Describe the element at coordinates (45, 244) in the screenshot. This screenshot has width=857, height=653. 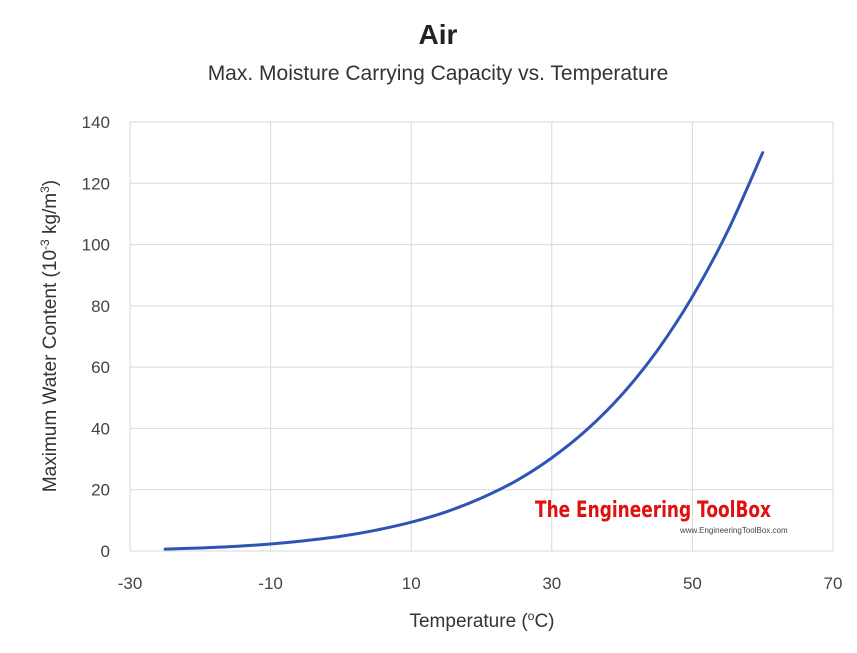
I see `y-axis-label-sup1: -3` at that location.